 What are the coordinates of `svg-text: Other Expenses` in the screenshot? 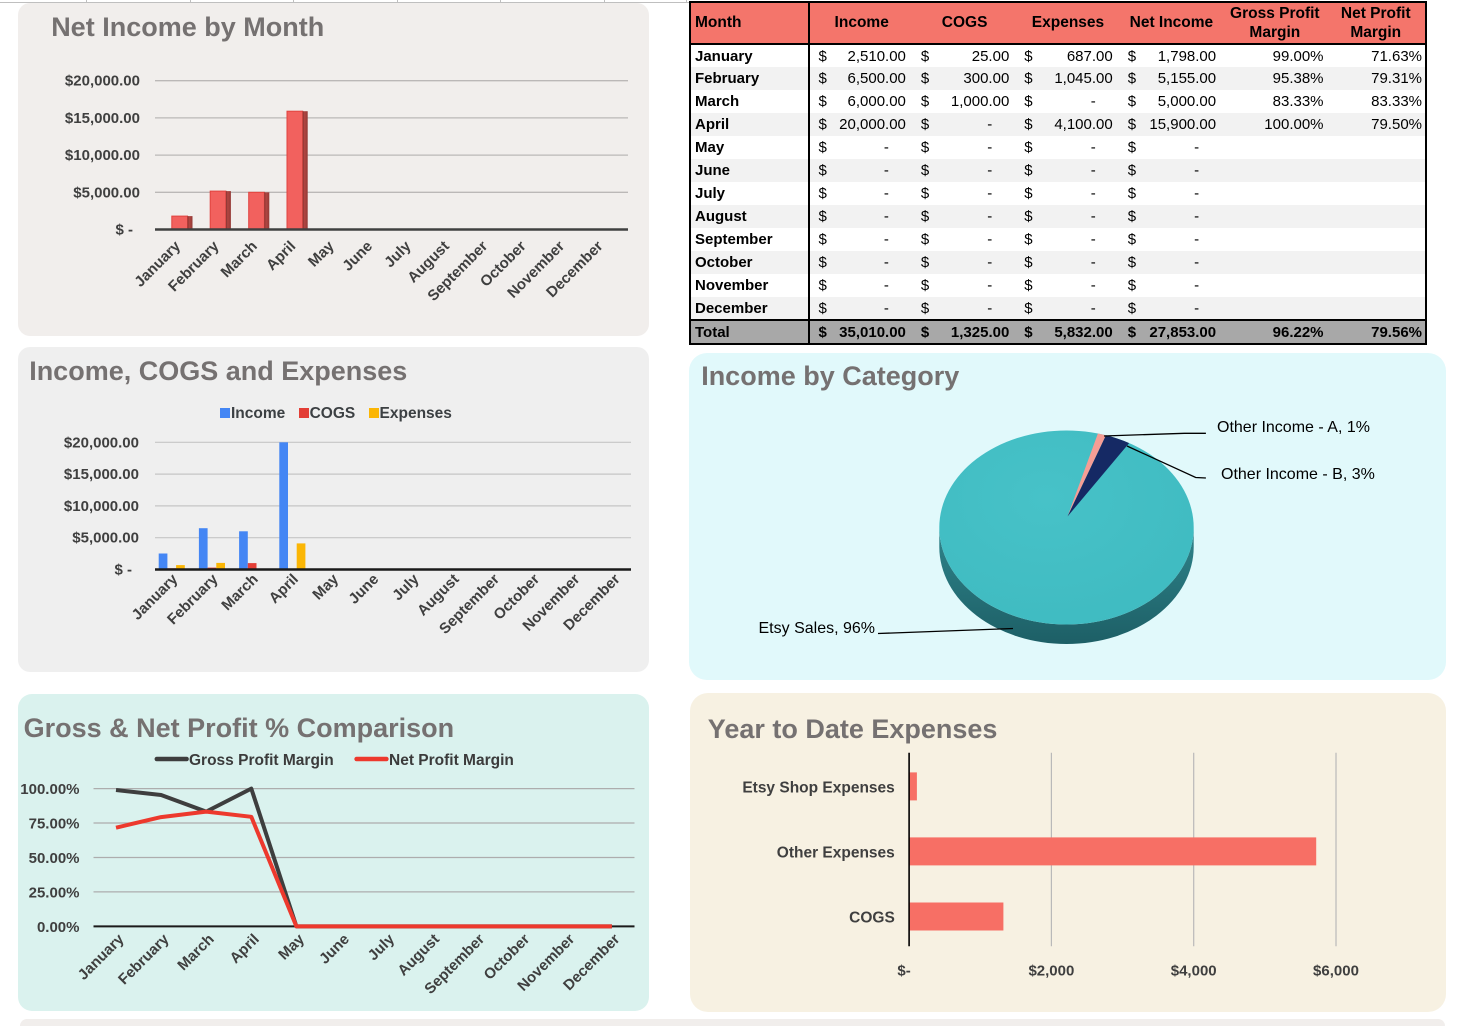 It's located at (836, 852).